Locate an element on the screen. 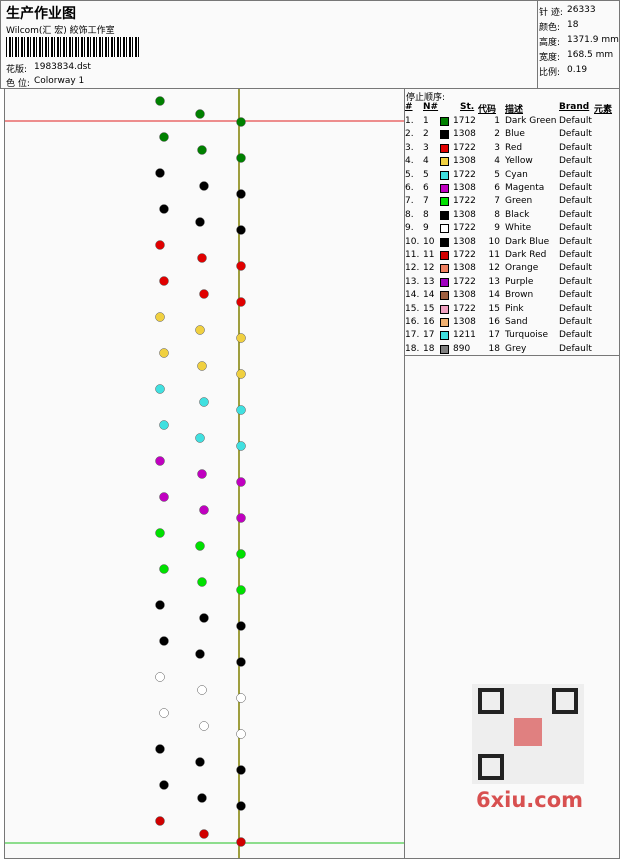 The width and height of the screenshot is (620, 861). table-cell: Dark Blue is located at coordinates (527, 241).